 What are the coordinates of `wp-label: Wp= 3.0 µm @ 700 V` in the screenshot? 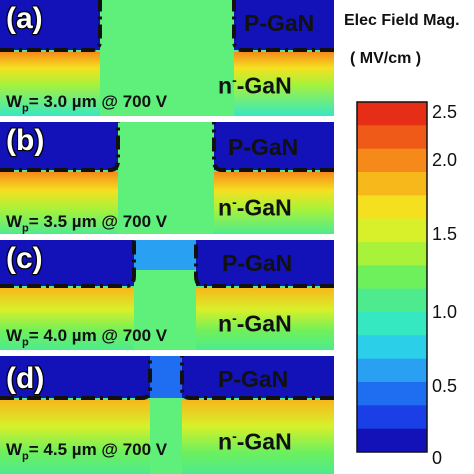 It's located at (87, 103).